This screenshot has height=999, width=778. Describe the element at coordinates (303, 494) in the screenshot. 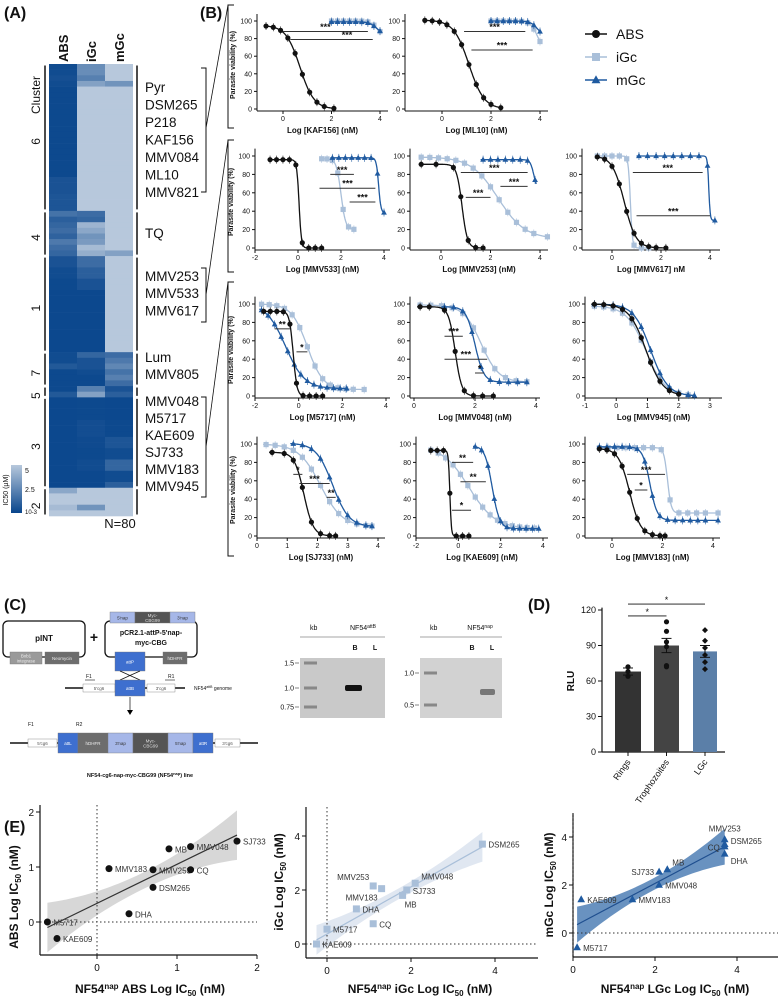

I see `fit-curve-ABS` at that location.